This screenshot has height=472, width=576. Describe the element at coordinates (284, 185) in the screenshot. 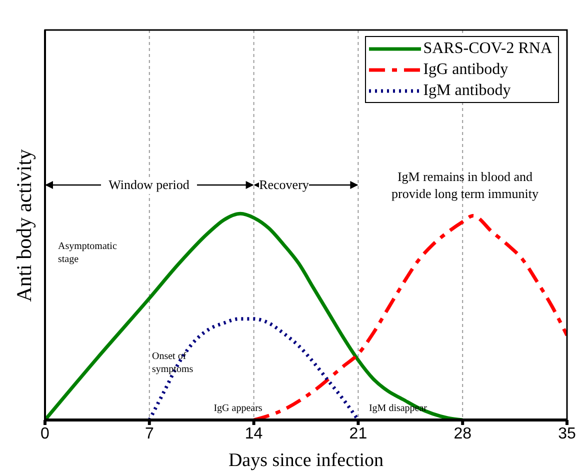

I see `text: Recovery` at that location.